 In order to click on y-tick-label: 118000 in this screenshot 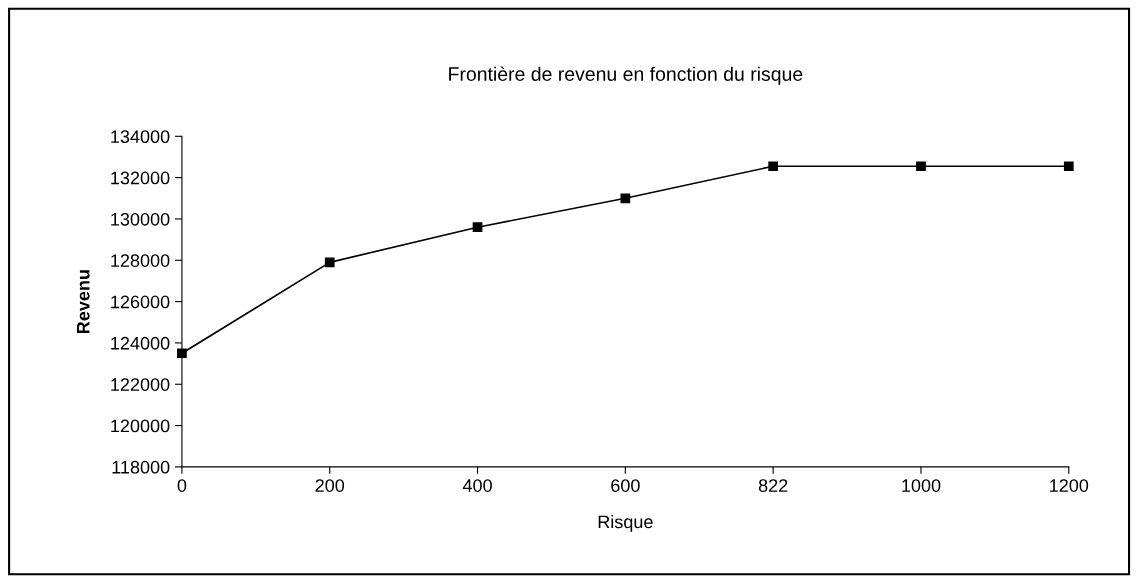, I will do `click(141, 467)`.